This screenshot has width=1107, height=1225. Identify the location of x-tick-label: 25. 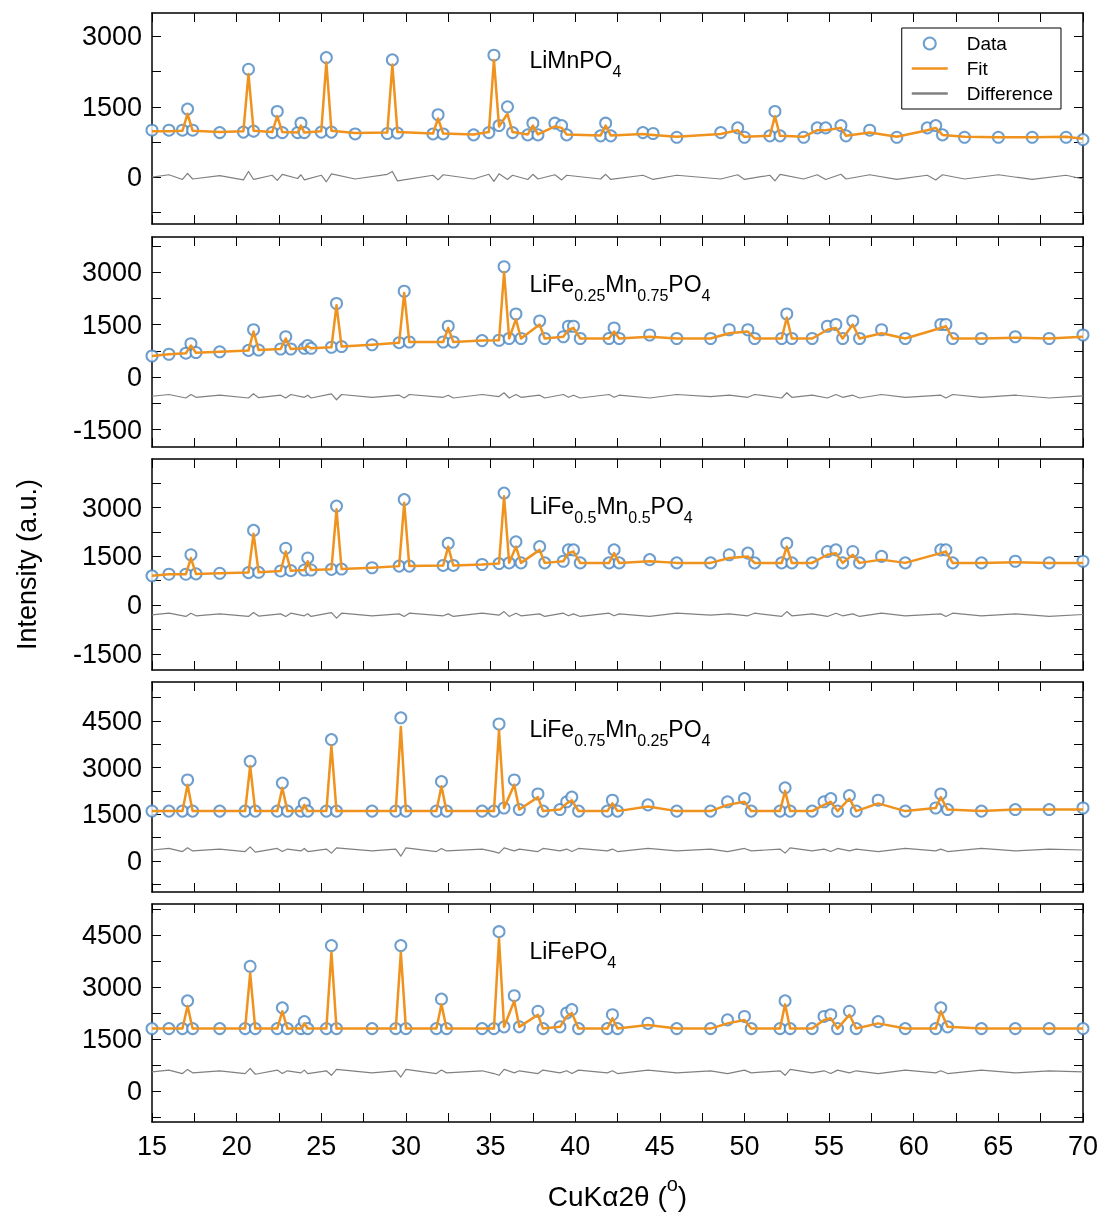
(321, 1145).